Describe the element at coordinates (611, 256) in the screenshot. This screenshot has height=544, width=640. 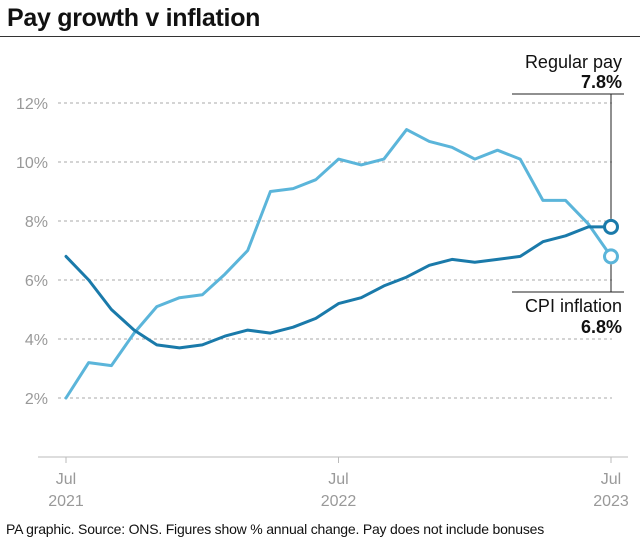
I see `end-marker-cpi-inflation` at that location.